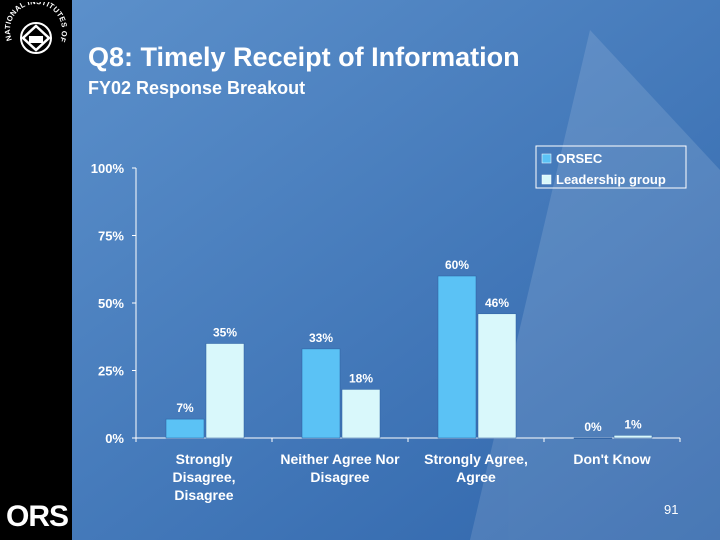 The image size is (720, 540). Describe the element at coordinates (671, 509) in the screenshot. I see `page-number: 91` at that location.